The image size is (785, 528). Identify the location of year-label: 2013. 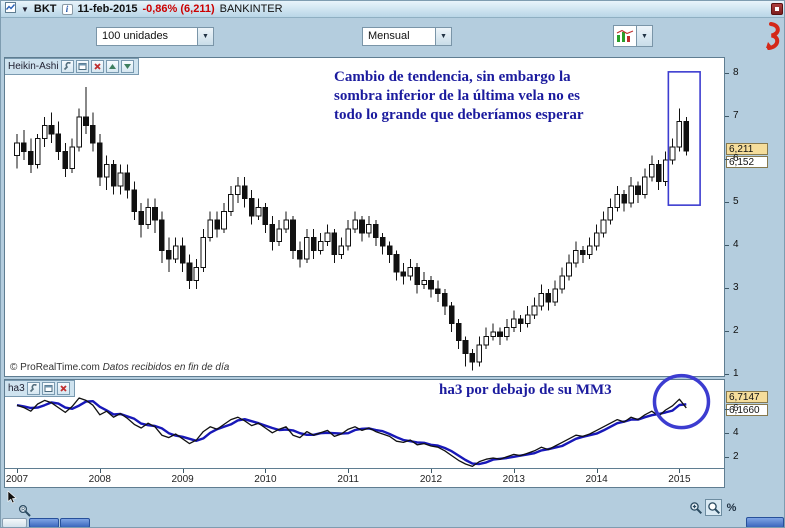
(513, 479).